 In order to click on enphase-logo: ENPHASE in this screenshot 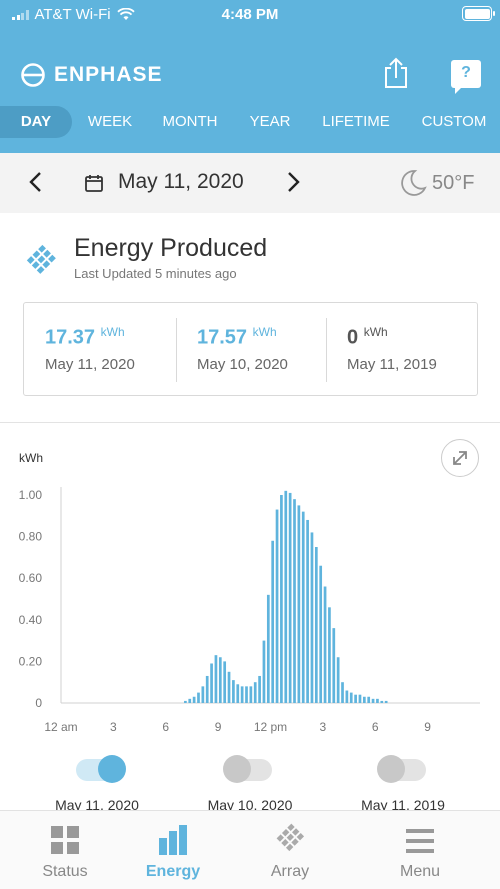, I will do `click(91, 75)`.